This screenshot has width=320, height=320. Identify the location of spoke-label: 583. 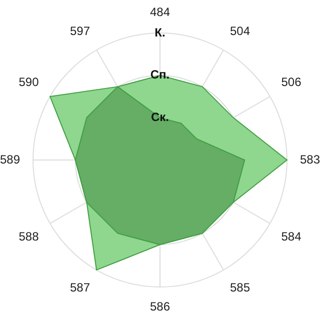
(310, 159).